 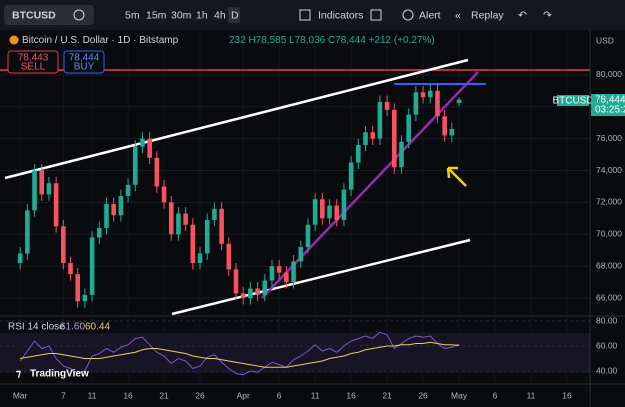 I want to click on alert-button: Alert, so click(x=430, y=15).